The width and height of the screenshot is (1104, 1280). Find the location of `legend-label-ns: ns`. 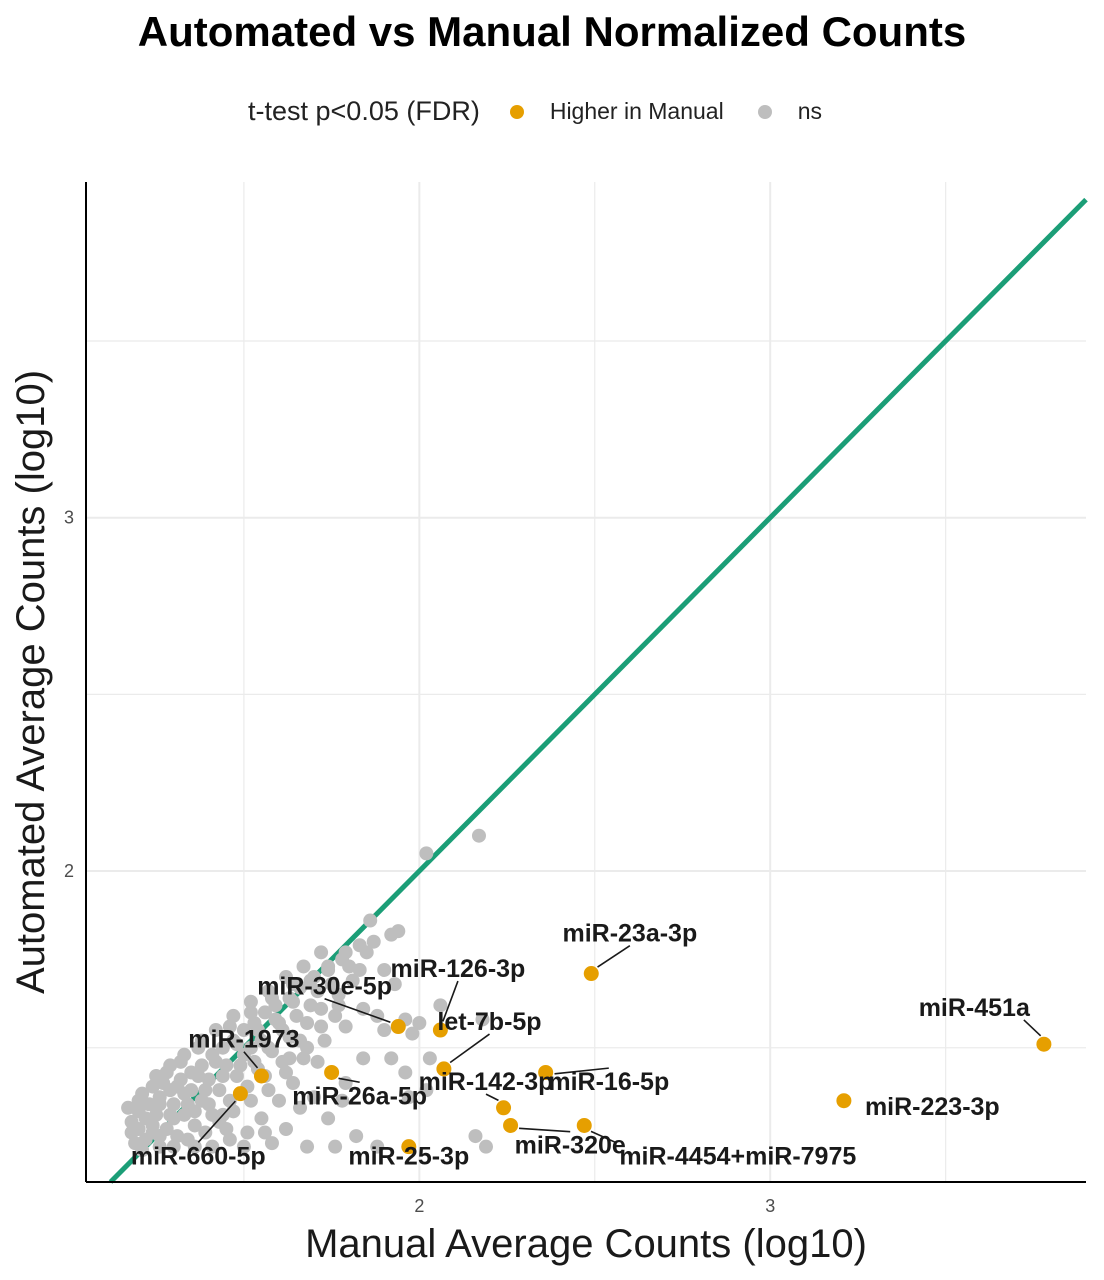

legend-label-ns: ns is located at coordinates (809, 111).